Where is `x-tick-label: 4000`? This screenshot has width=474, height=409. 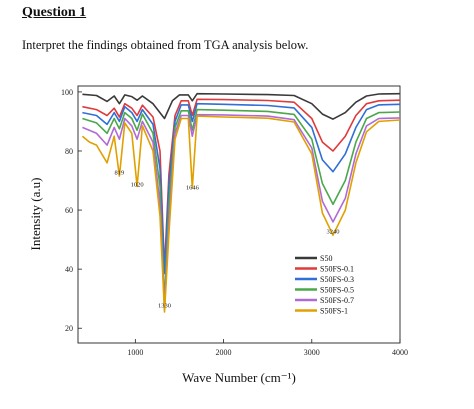 x-tick-label: 4000 is located at coordinates (400, 352).